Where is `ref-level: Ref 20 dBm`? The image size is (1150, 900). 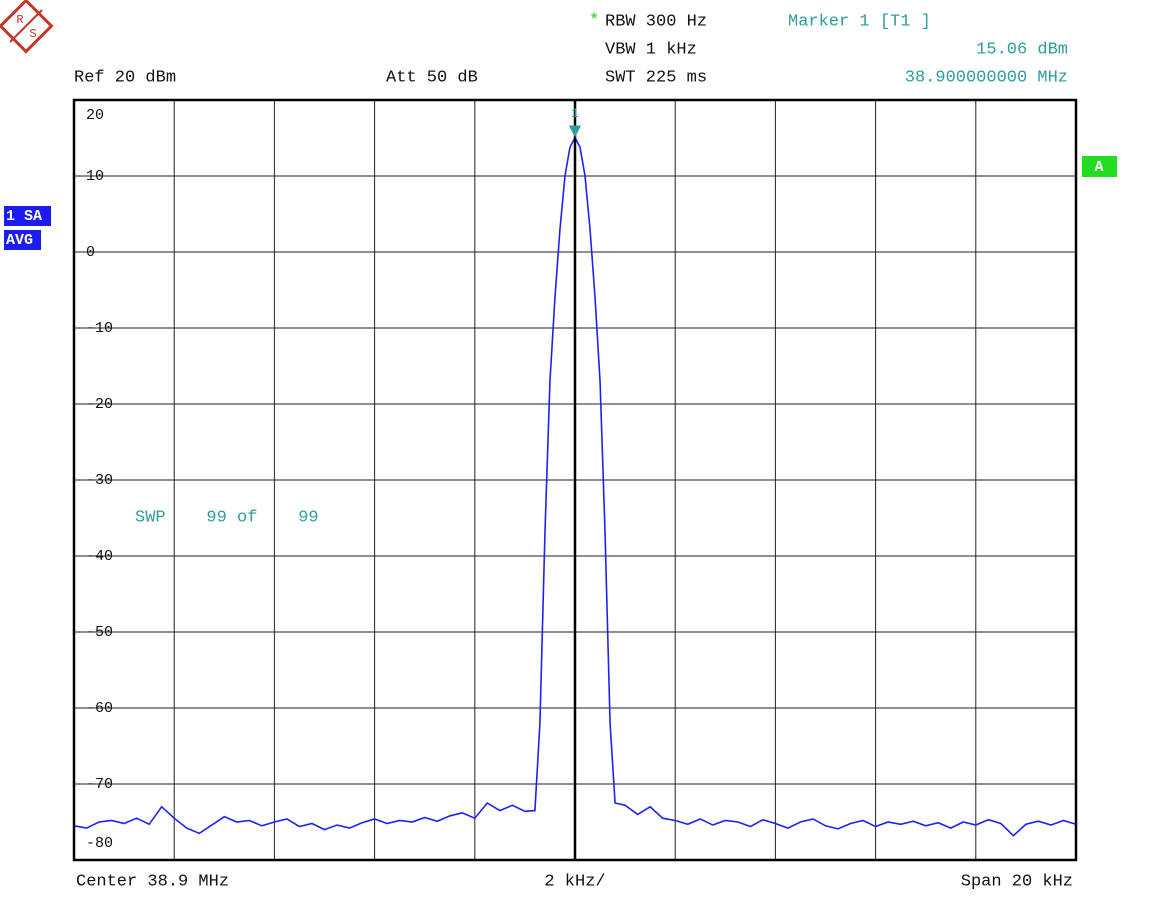 ref-level: Ref 20 dBm is located at coordinates (125, 77).